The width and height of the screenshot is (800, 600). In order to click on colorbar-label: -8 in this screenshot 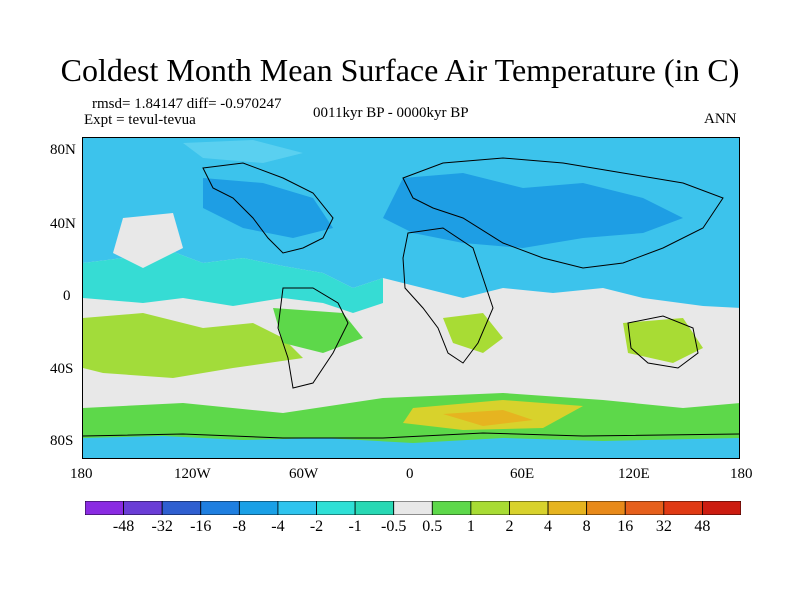, I will do `click(239, 526)`.